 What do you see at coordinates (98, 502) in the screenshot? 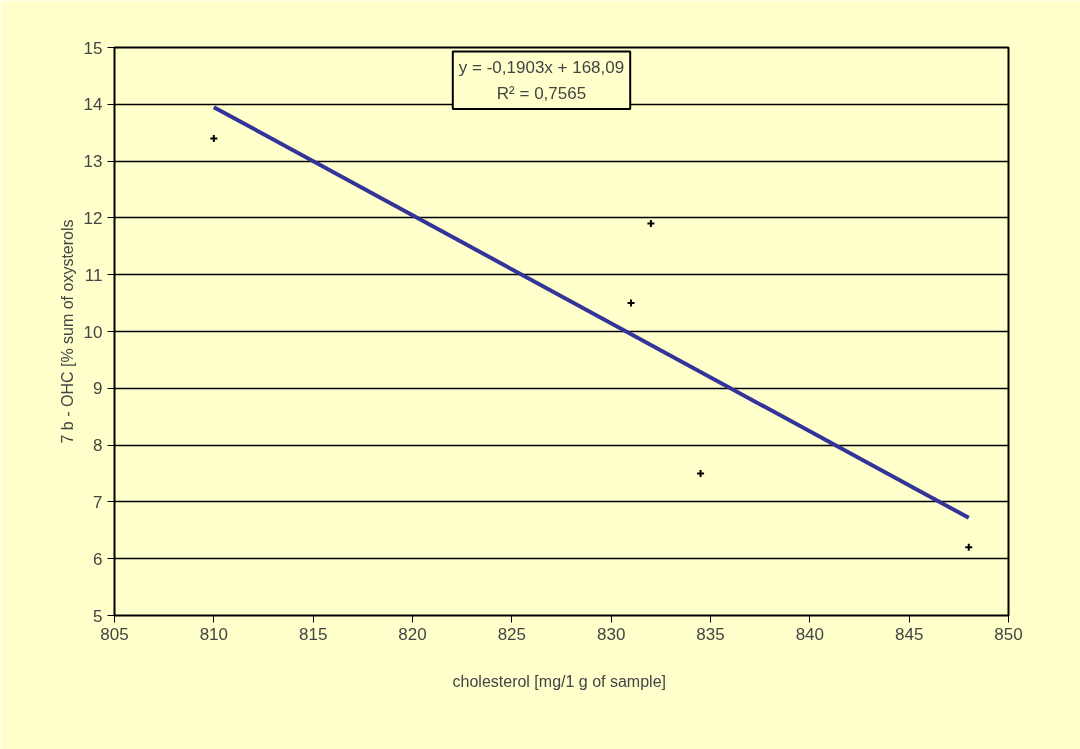
I see `y-tick-label: 7` at bounding box center [98, 502].